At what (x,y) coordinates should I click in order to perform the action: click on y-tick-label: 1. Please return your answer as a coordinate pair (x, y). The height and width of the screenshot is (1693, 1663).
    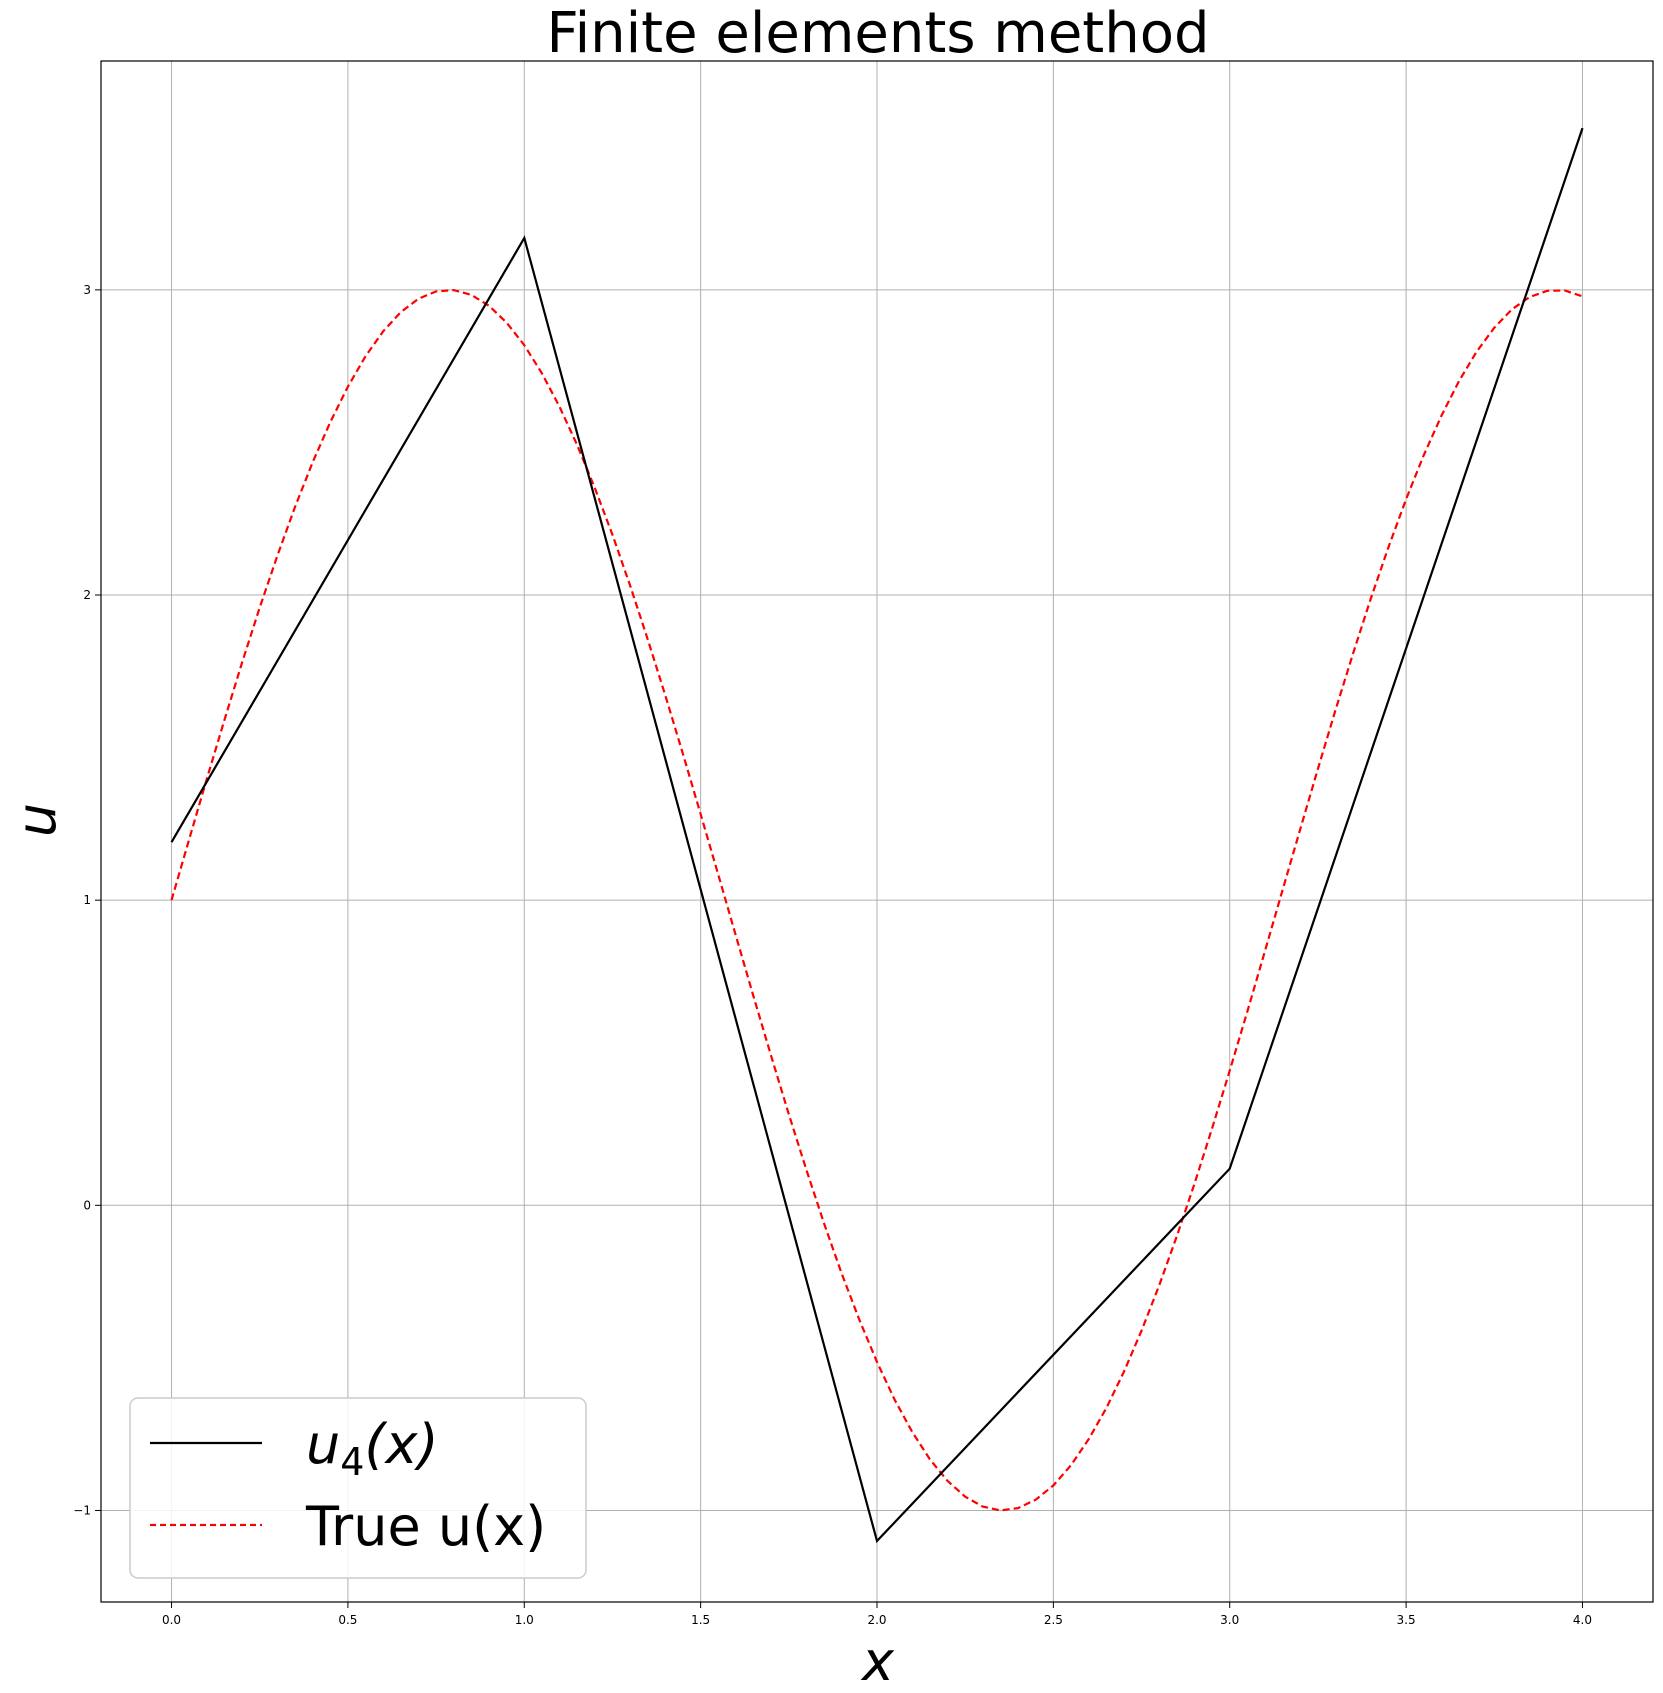
    Looking at the image, I should click on (87, 900).